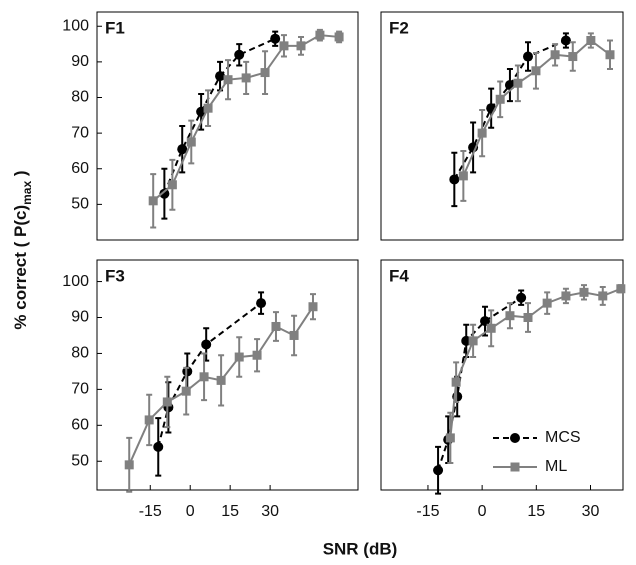  I want to click on legend-label: MCS, so click(563, 437).